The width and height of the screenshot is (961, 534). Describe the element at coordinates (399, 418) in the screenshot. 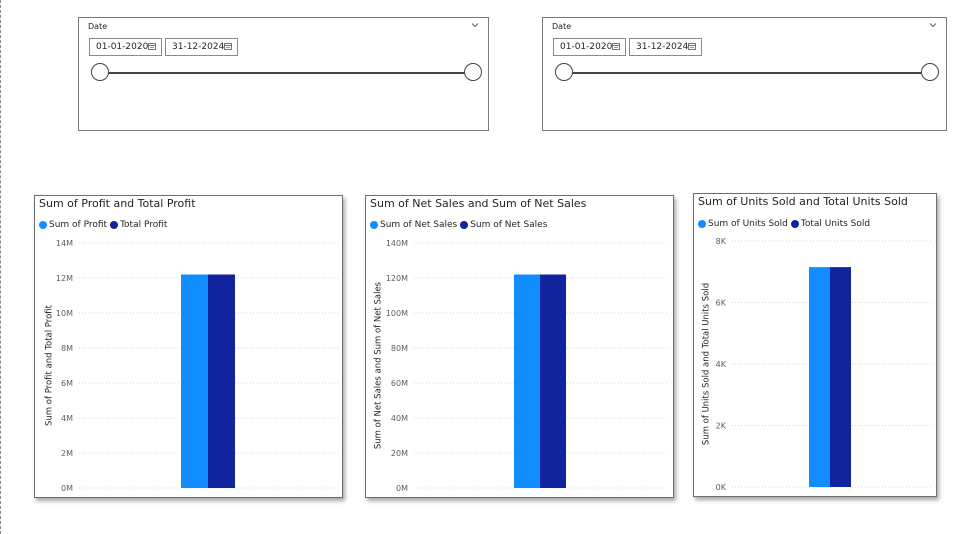

I see `y-tick-label: 40M` at that location.